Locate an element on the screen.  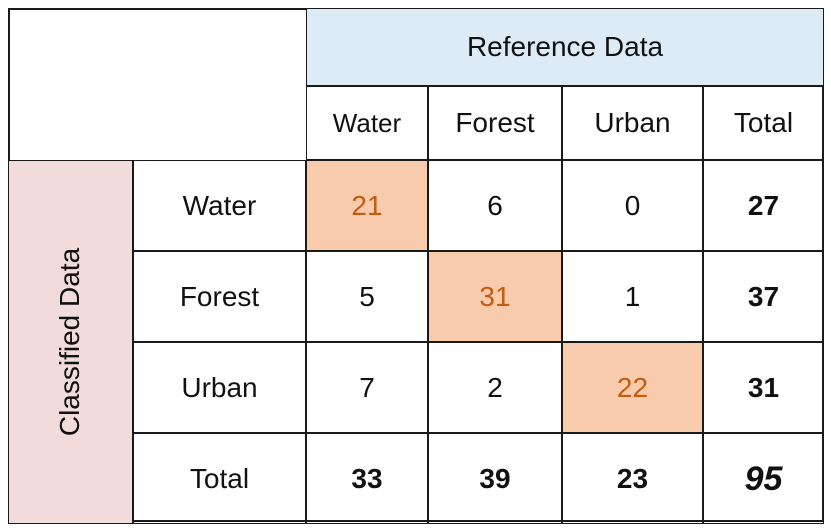
row-header-total: Total is located at coordinates (219, 478).